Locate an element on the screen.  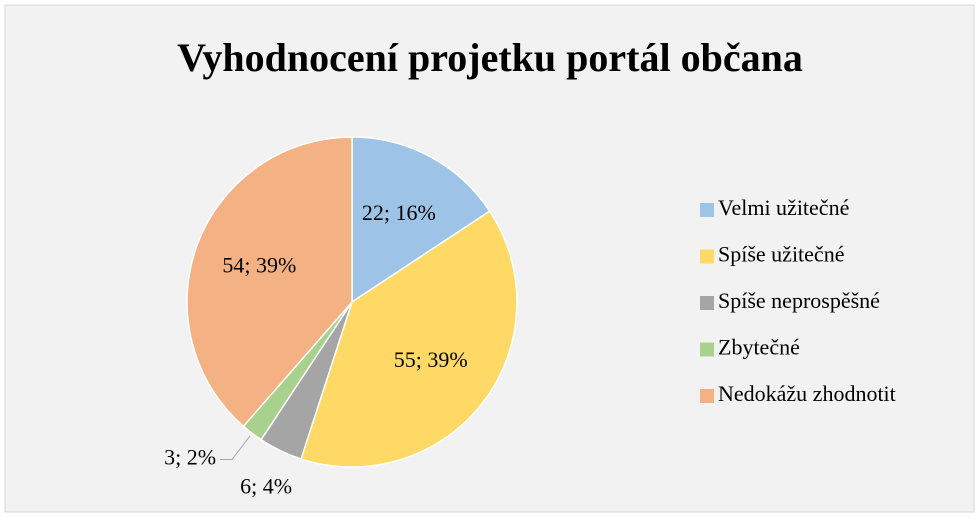
legend-label: Spíše neprospěšné is located at coordinates (799, 300).